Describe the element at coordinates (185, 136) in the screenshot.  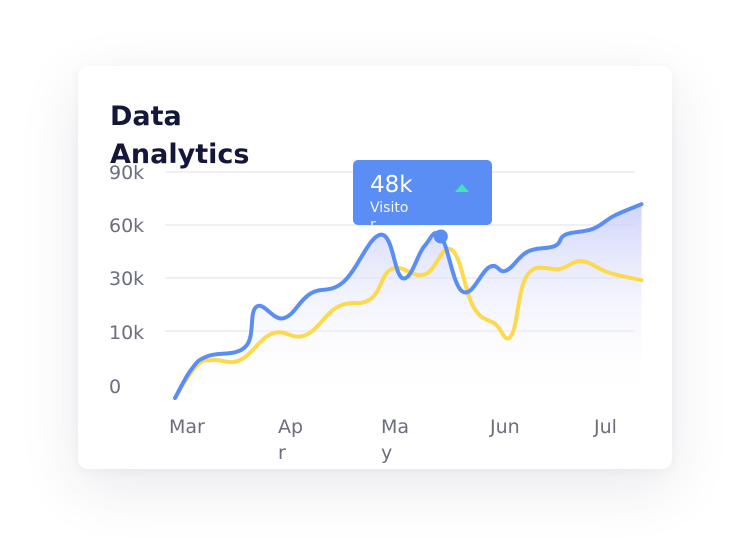
I see `chart-title: Data Analytics` at that location.